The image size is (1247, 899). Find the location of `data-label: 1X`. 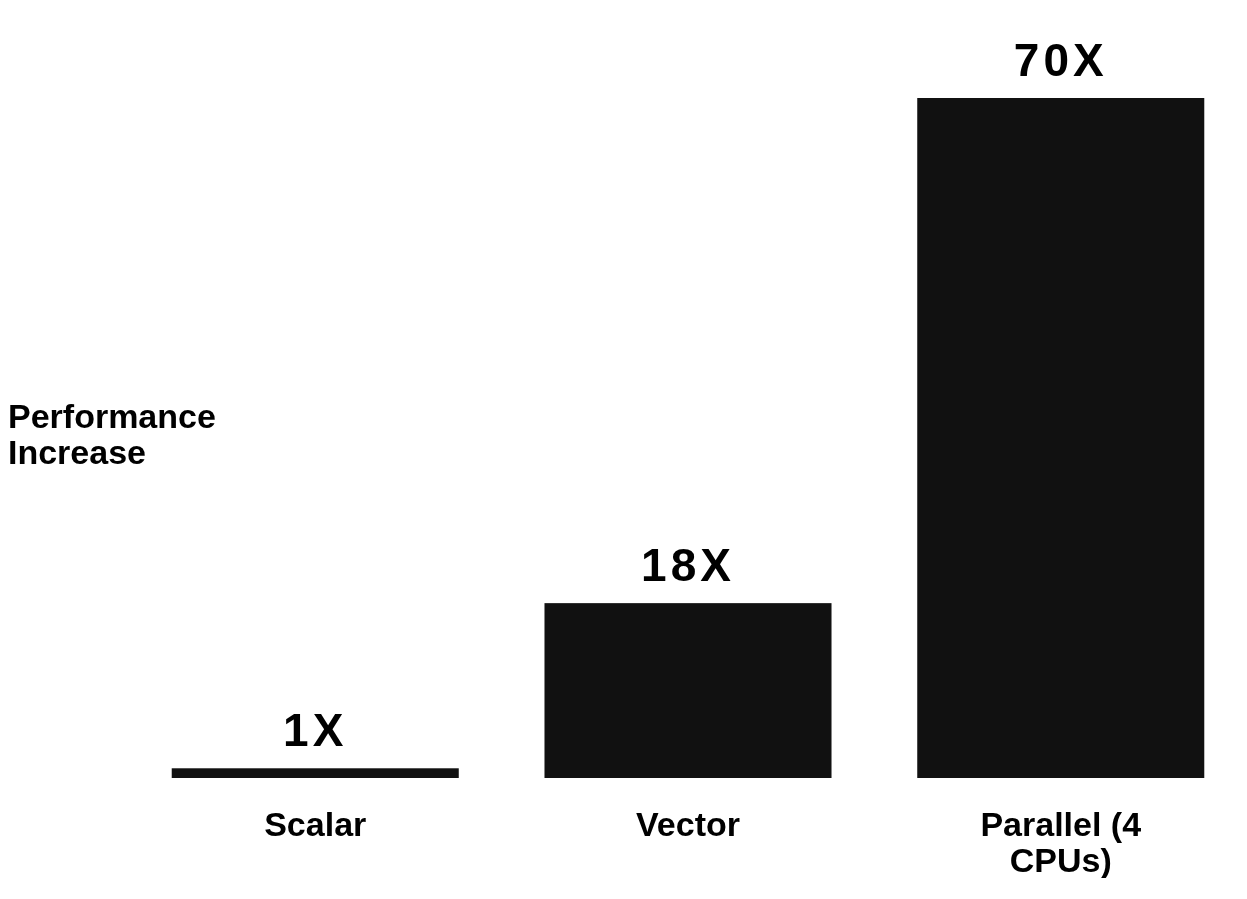

data-label: 1X is located at coordinates (315, 730).